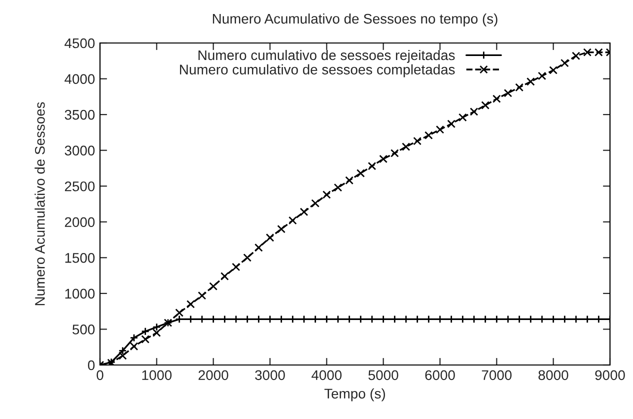 This screenshot has height=419, width=633. Describe the element at coordinates (440, 375) in the screenshot. I see `x-tick-label: 6000` at that location.